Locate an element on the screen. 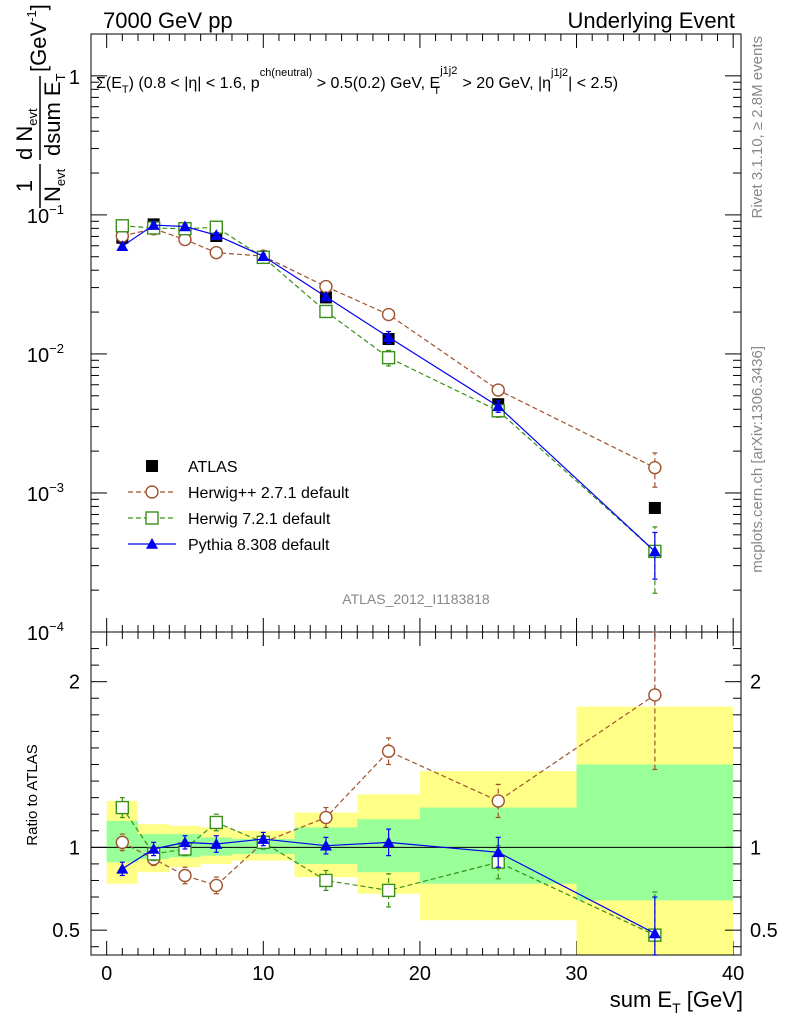 The height and width of the screenshot is (1024, 786). ratio-y-tick-label-right: 1 is located at coordinates (755, 848).